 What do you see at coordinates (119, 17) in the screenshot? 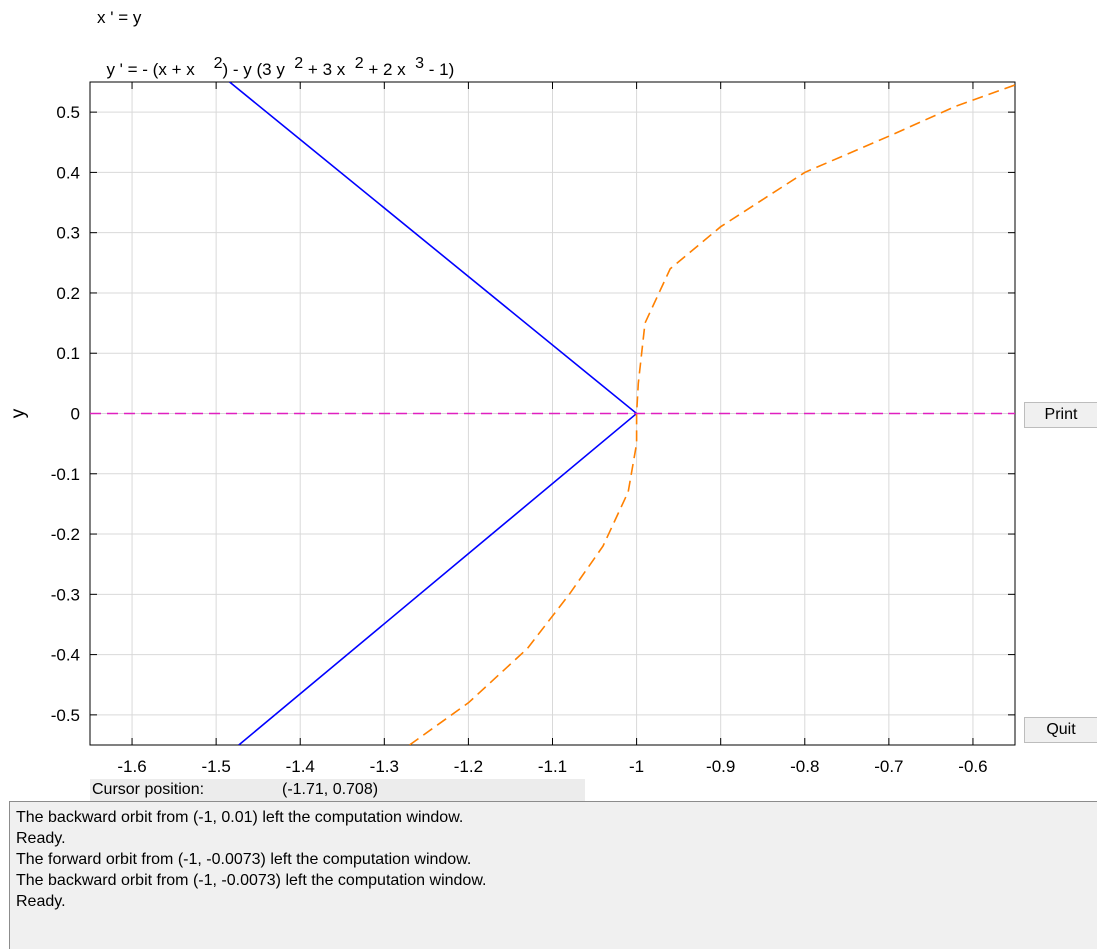
I see `equation-x-prime: x ' = y` at bounding box center [119, 17].